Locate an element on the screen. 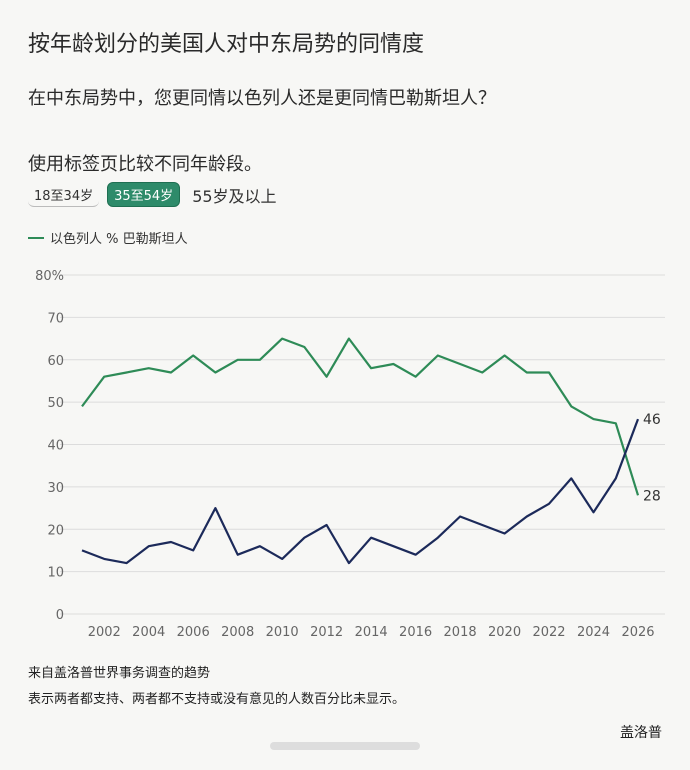  x-tick-label: 2012 is located at coordinates (326, 632).